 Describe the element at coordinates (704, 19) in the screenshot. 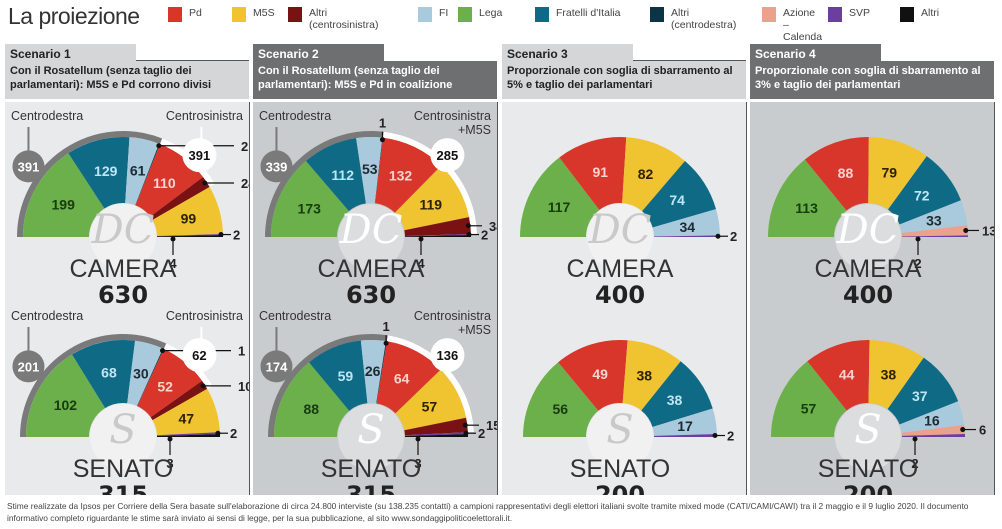

I see `legend-label: Altri (centrodestra)` at that location.